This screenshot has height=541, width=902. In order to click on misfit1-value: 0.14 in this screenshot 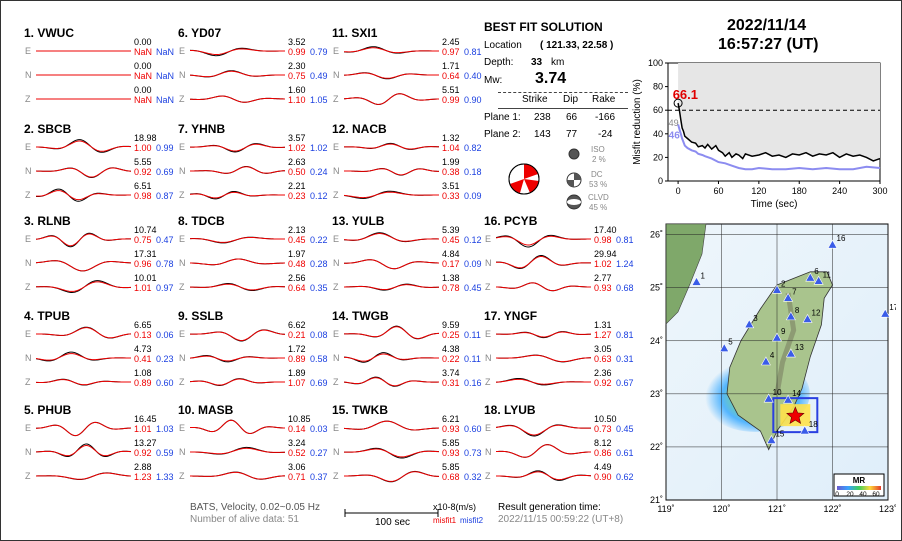, I will do `click(297, 429)`.